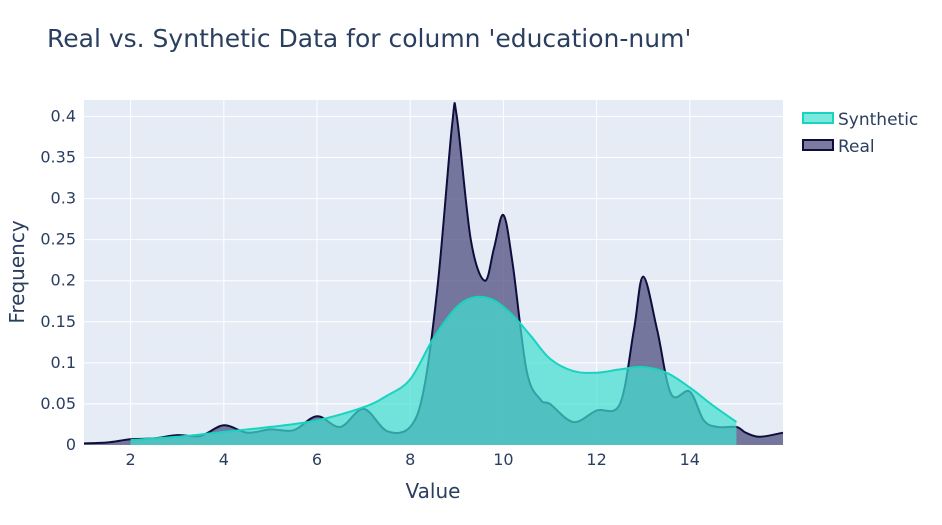 This screenshot has width=942, height=525. What do you see at coordinates (58, 403) in the screenshot?
I see `y-tick-label: 0.05` at bounding box center [58, 403].